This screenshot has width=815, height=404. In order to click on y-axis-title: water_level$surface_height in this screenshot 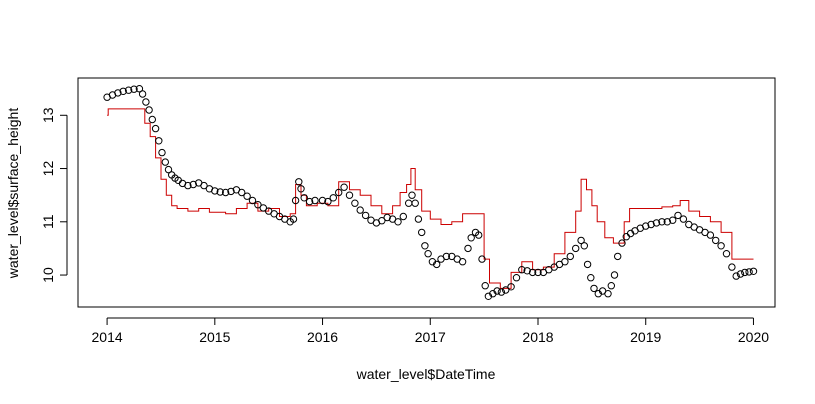, I will do `click(13, 194)`.